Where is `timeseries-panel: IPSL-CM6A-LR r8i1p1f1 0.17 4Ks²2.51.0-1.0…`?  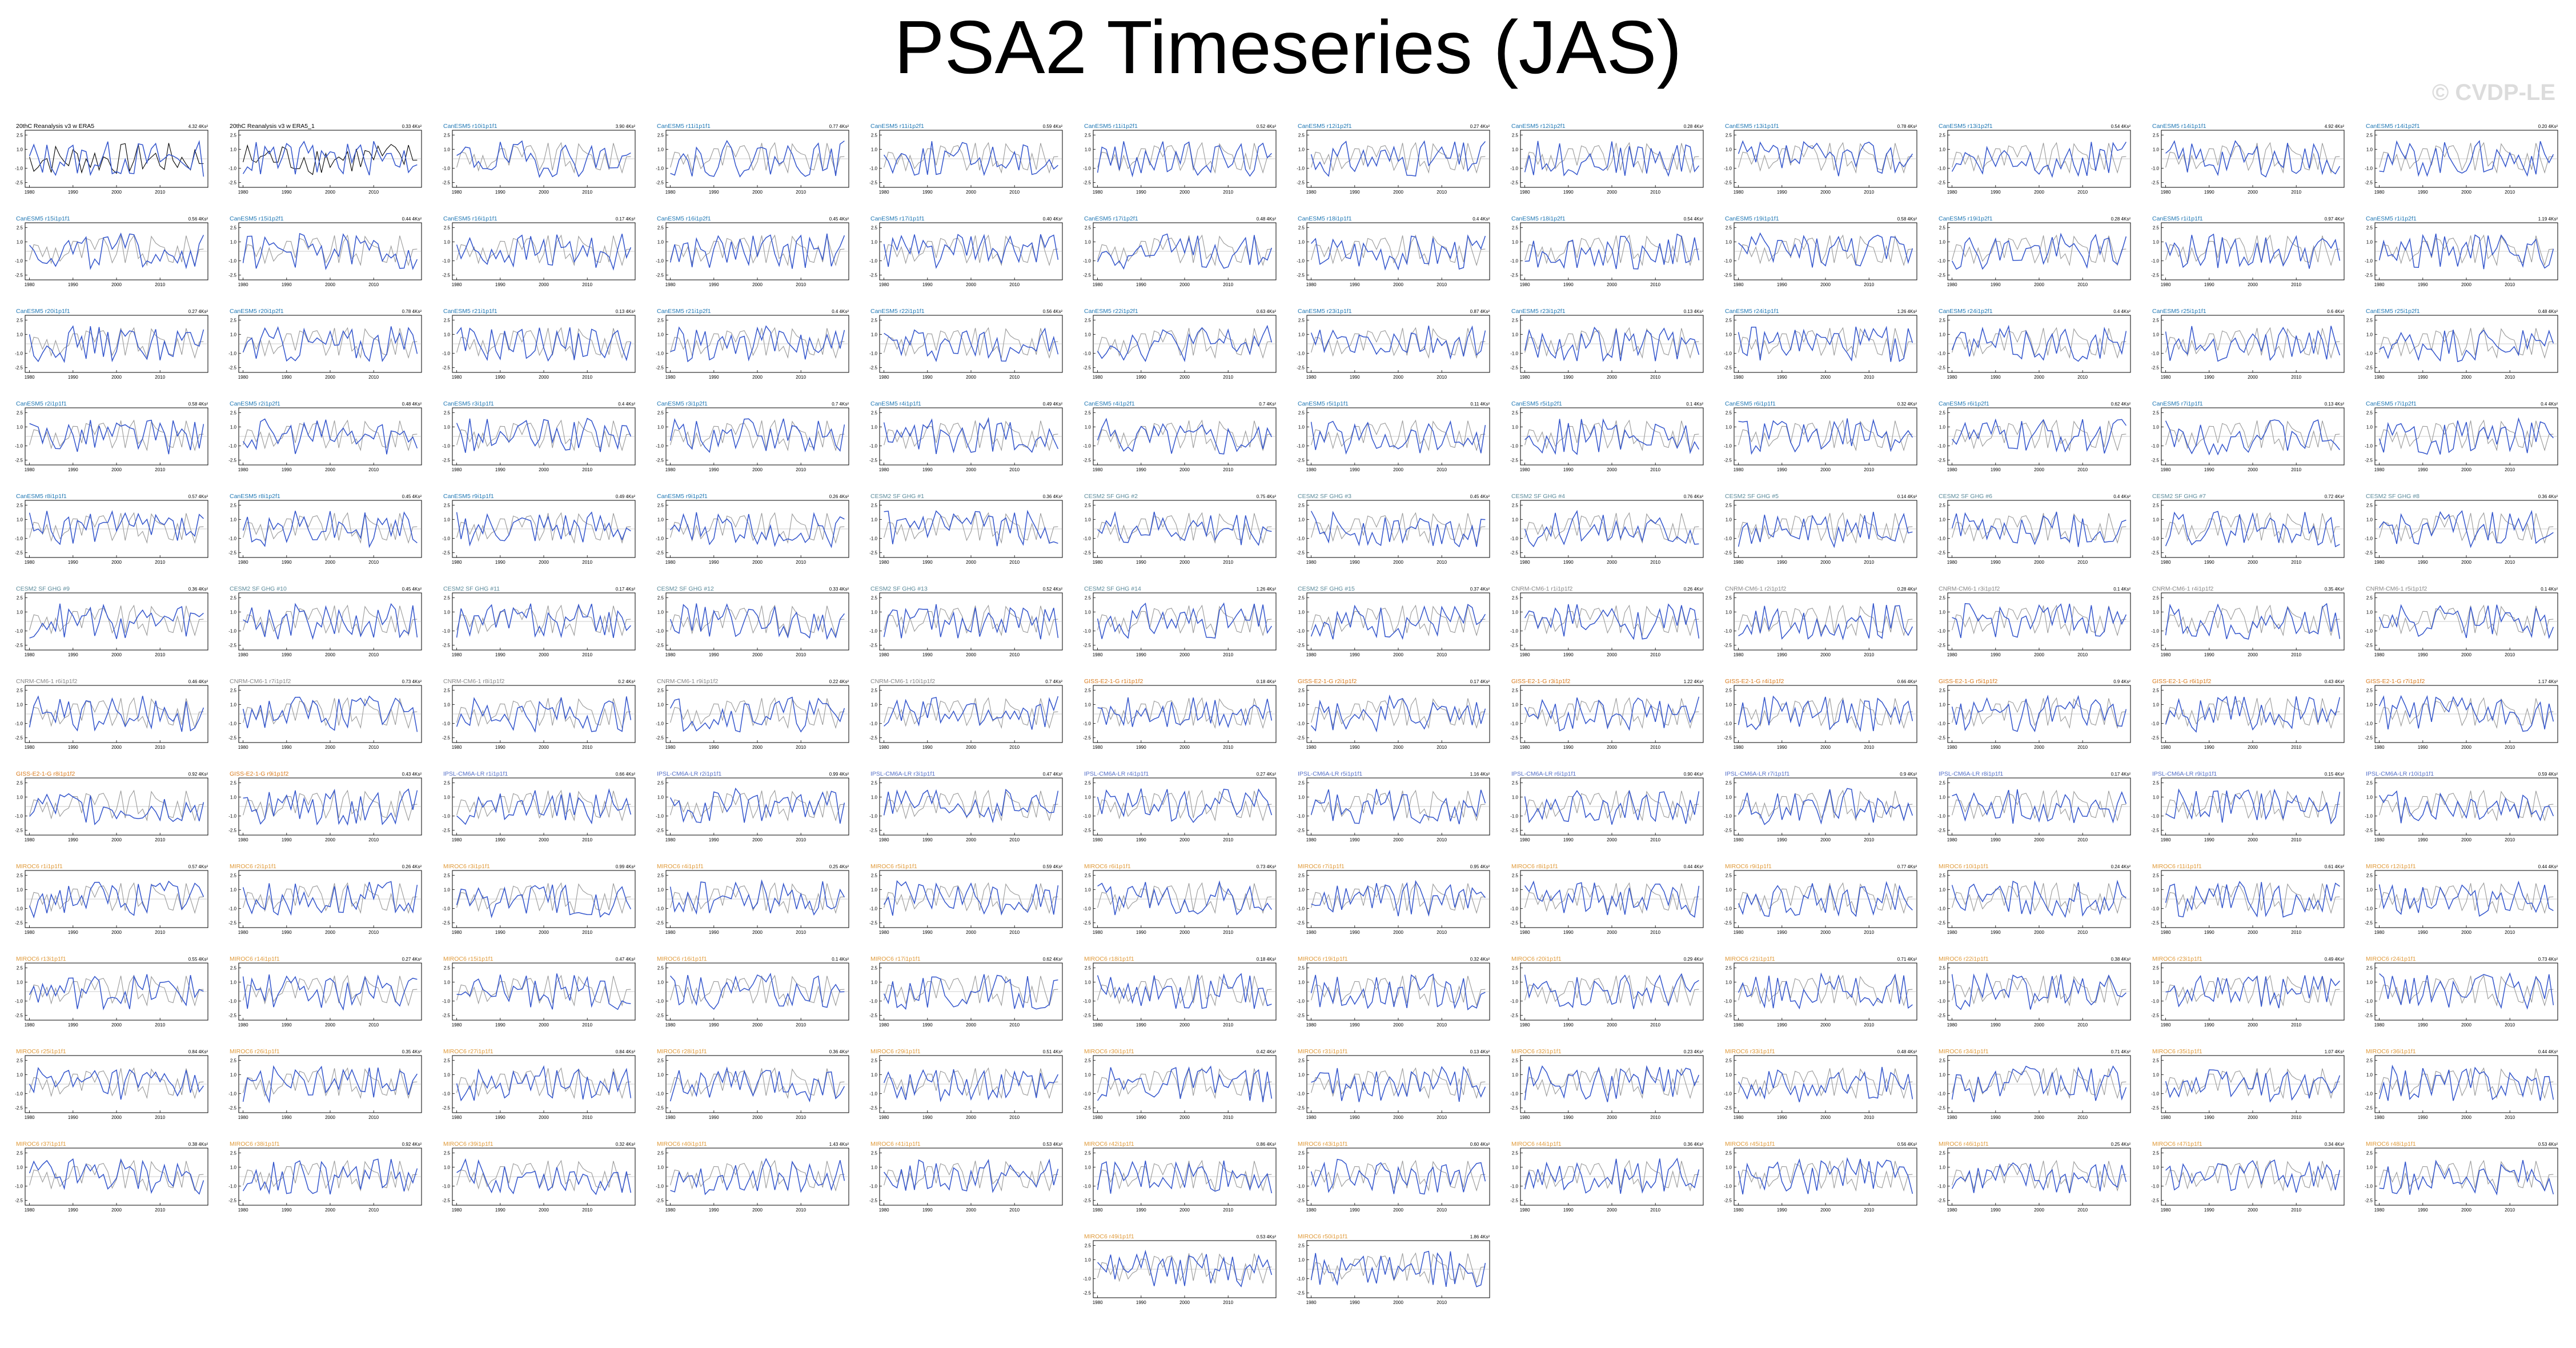 timeseries-panel: IPSL-CM6A-LR r8i1p1f1 0.17 4Ks²2.51.0-1.0… is located at coordinates (2034, 806).